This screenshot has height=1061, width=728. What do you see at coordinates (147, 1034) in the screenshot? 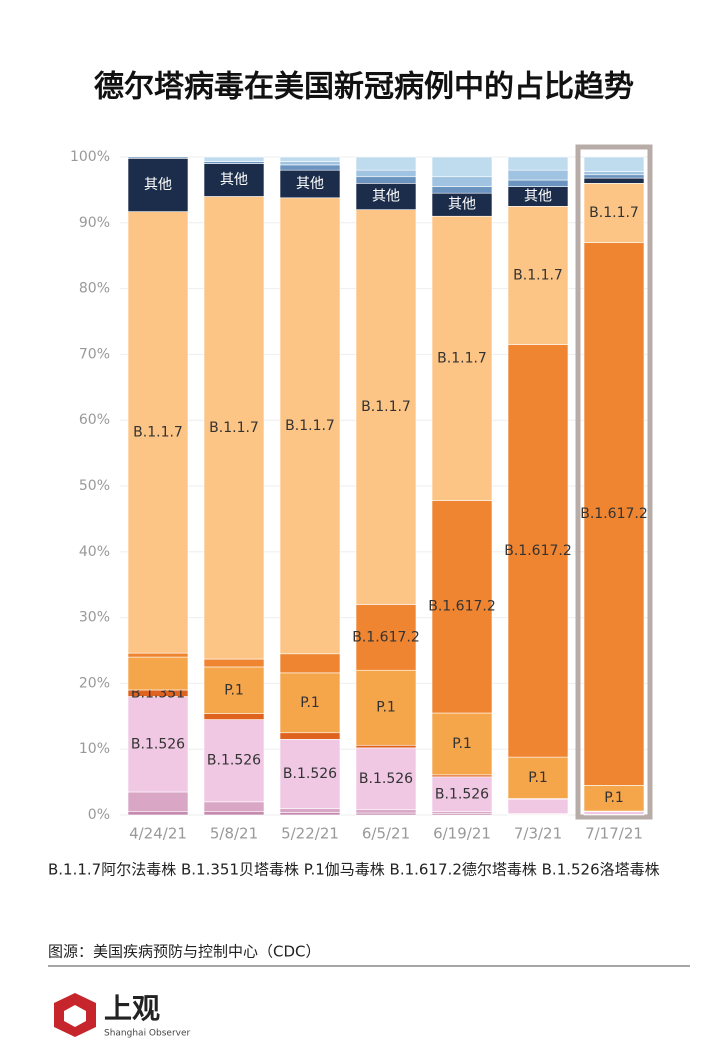
I see `brand-subtitle: Shanghai Observer` at bounding box center [147, 1034].